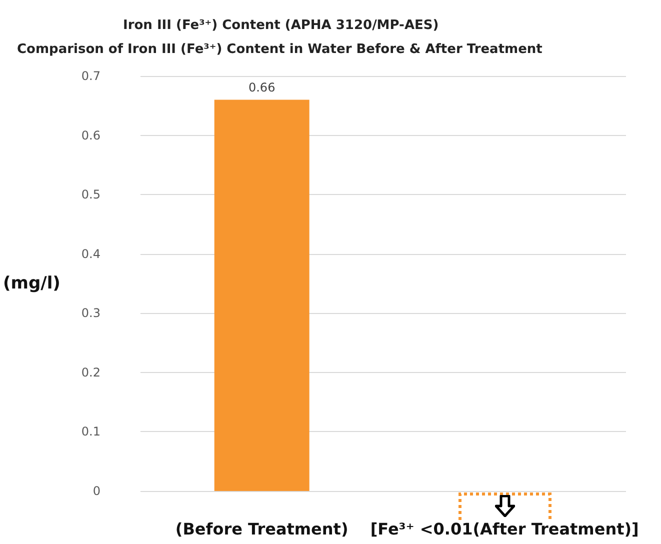 The image size is (661, 544). Describe the element at coordinates (262, 87) in the screenshot. I see `data-label: 0.66` at that location.